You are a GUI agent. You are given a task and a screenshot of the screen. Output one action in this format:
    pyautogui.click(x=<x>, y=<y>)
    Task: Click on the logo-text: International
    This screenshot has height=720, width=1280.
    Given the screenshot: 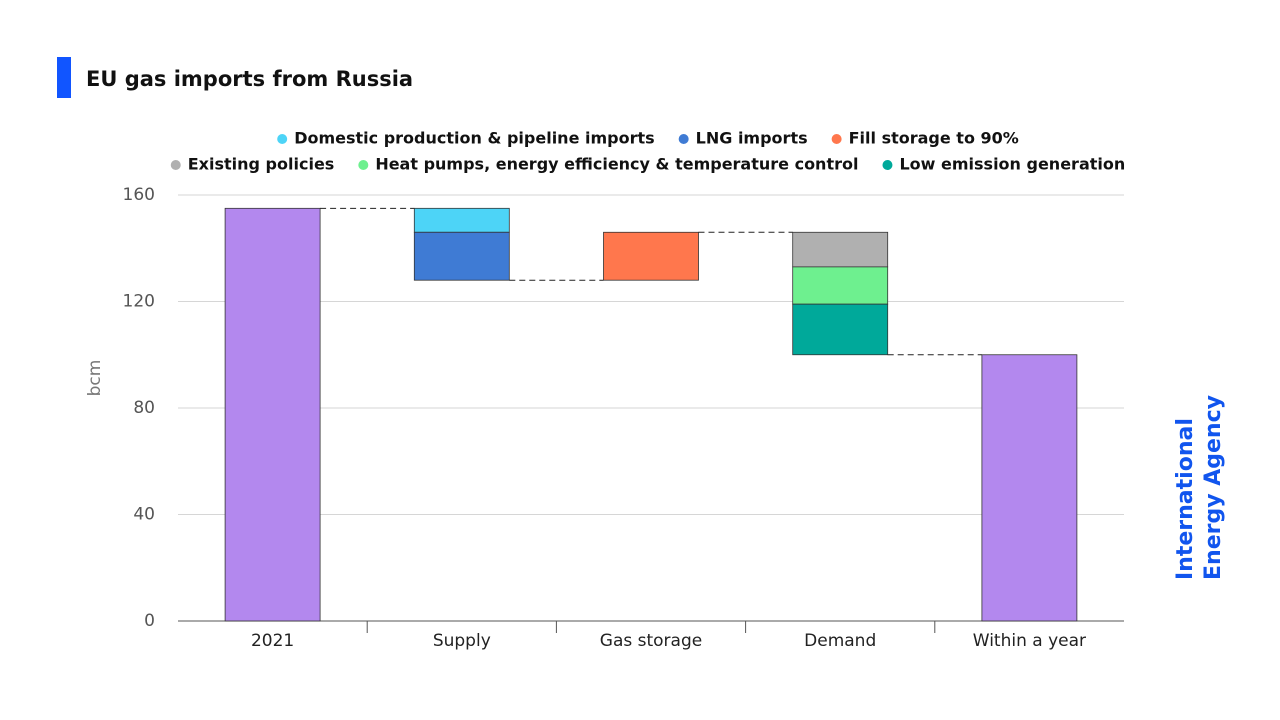 What is the action you would take?
    pyautogui.click(x=1185, y=499)
    